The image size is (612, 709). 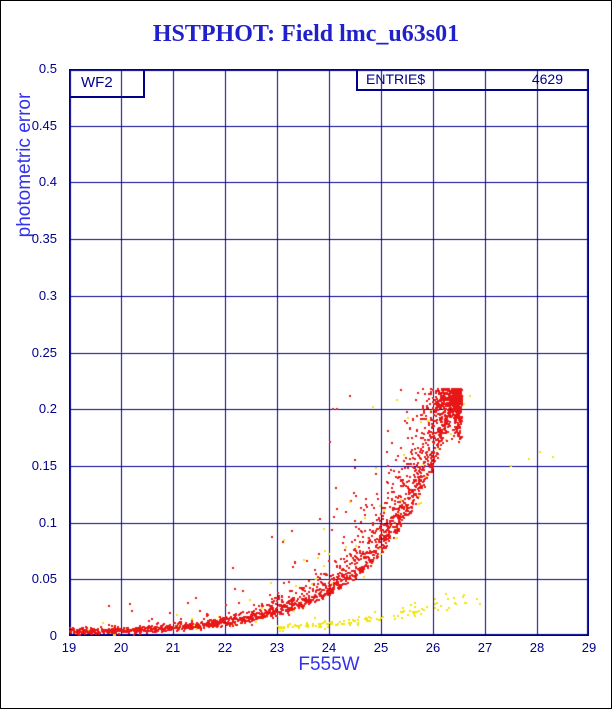 I want to click on x-tick-label: 25, so click(x=381, y=647).